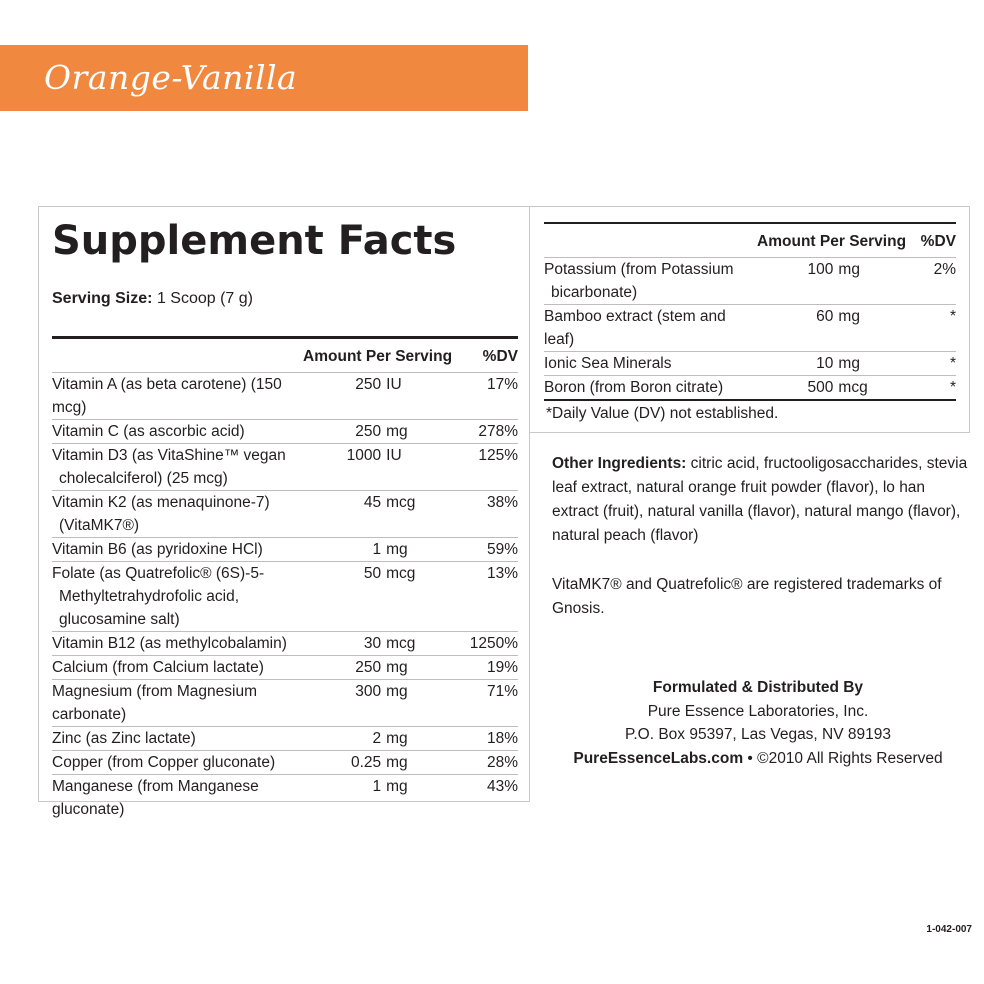 This screenshot has height=984, width=984. I want to click on nutrient-name-line: Zinc (as Zinc lactate), so click(124, 738).